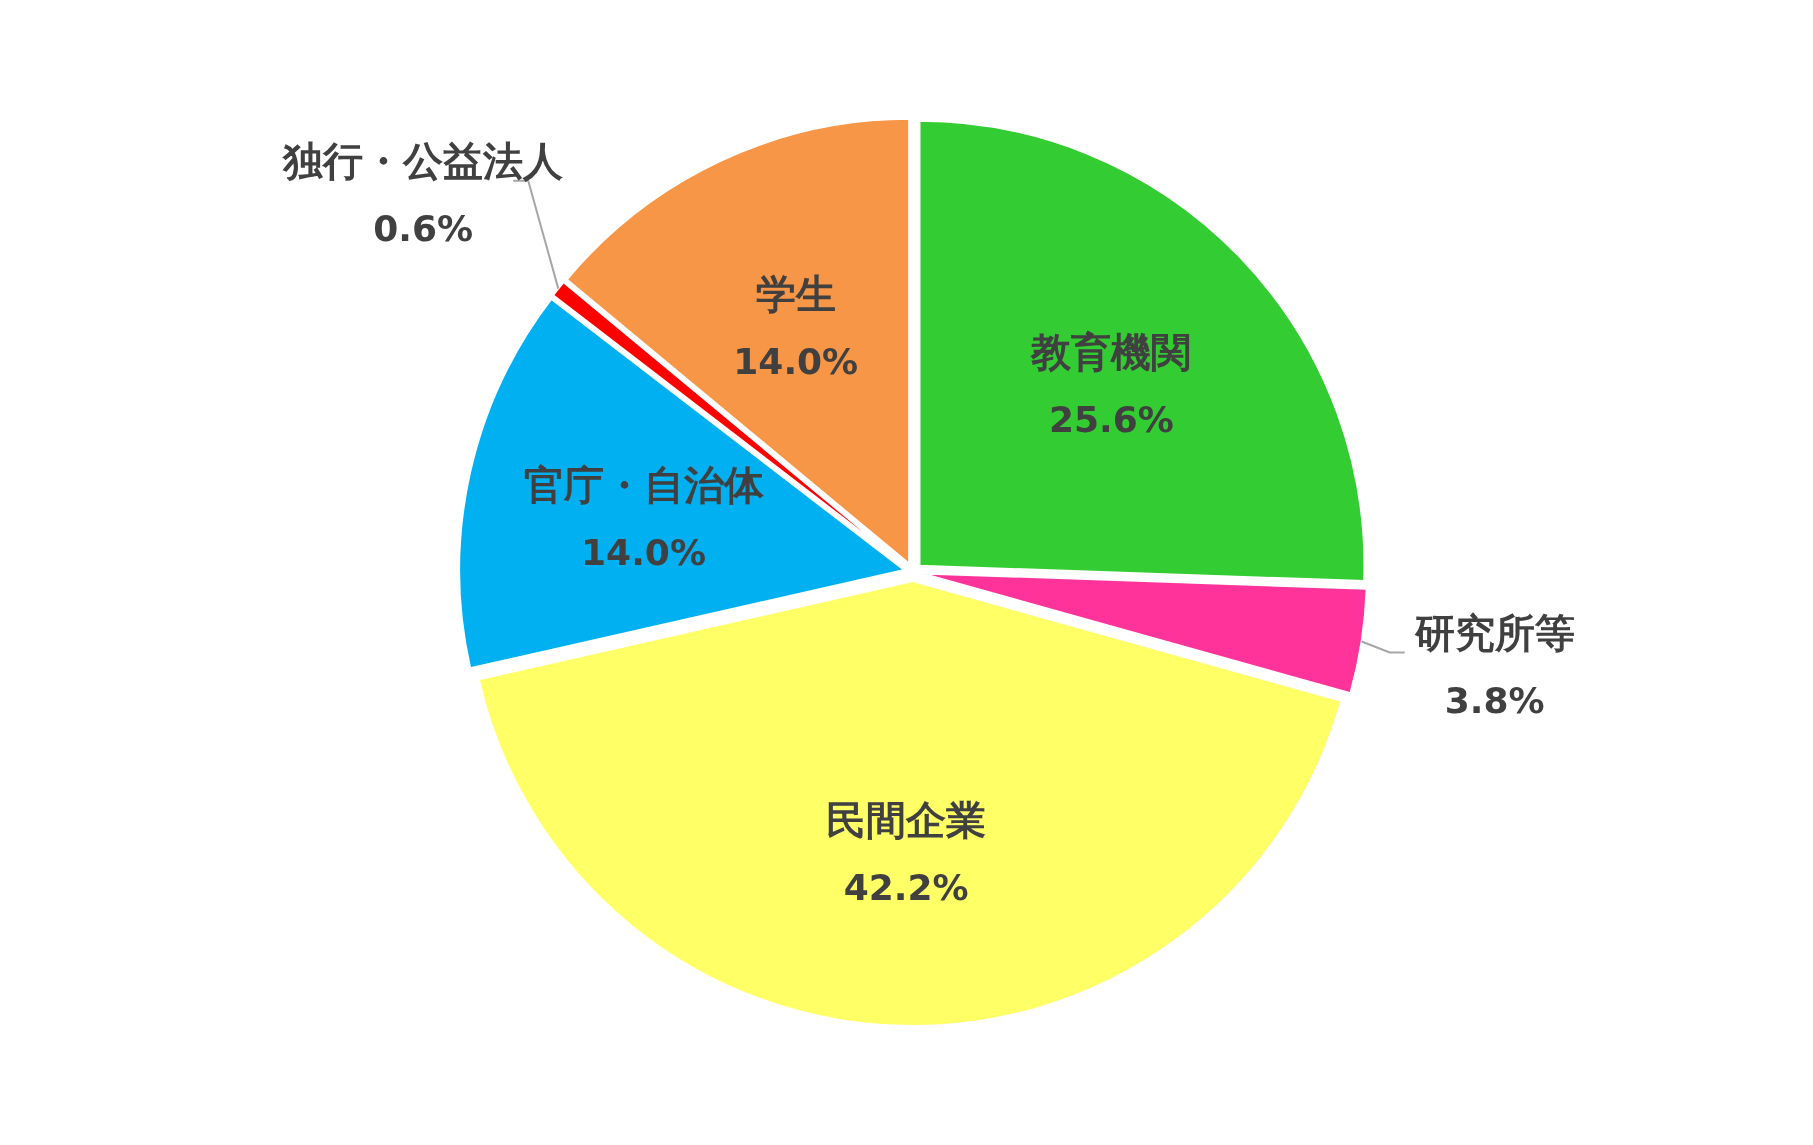 The width and height of the screenshot is (1813, 1145). I want to click on slice-label: 教育機関, so click(1111, 352).